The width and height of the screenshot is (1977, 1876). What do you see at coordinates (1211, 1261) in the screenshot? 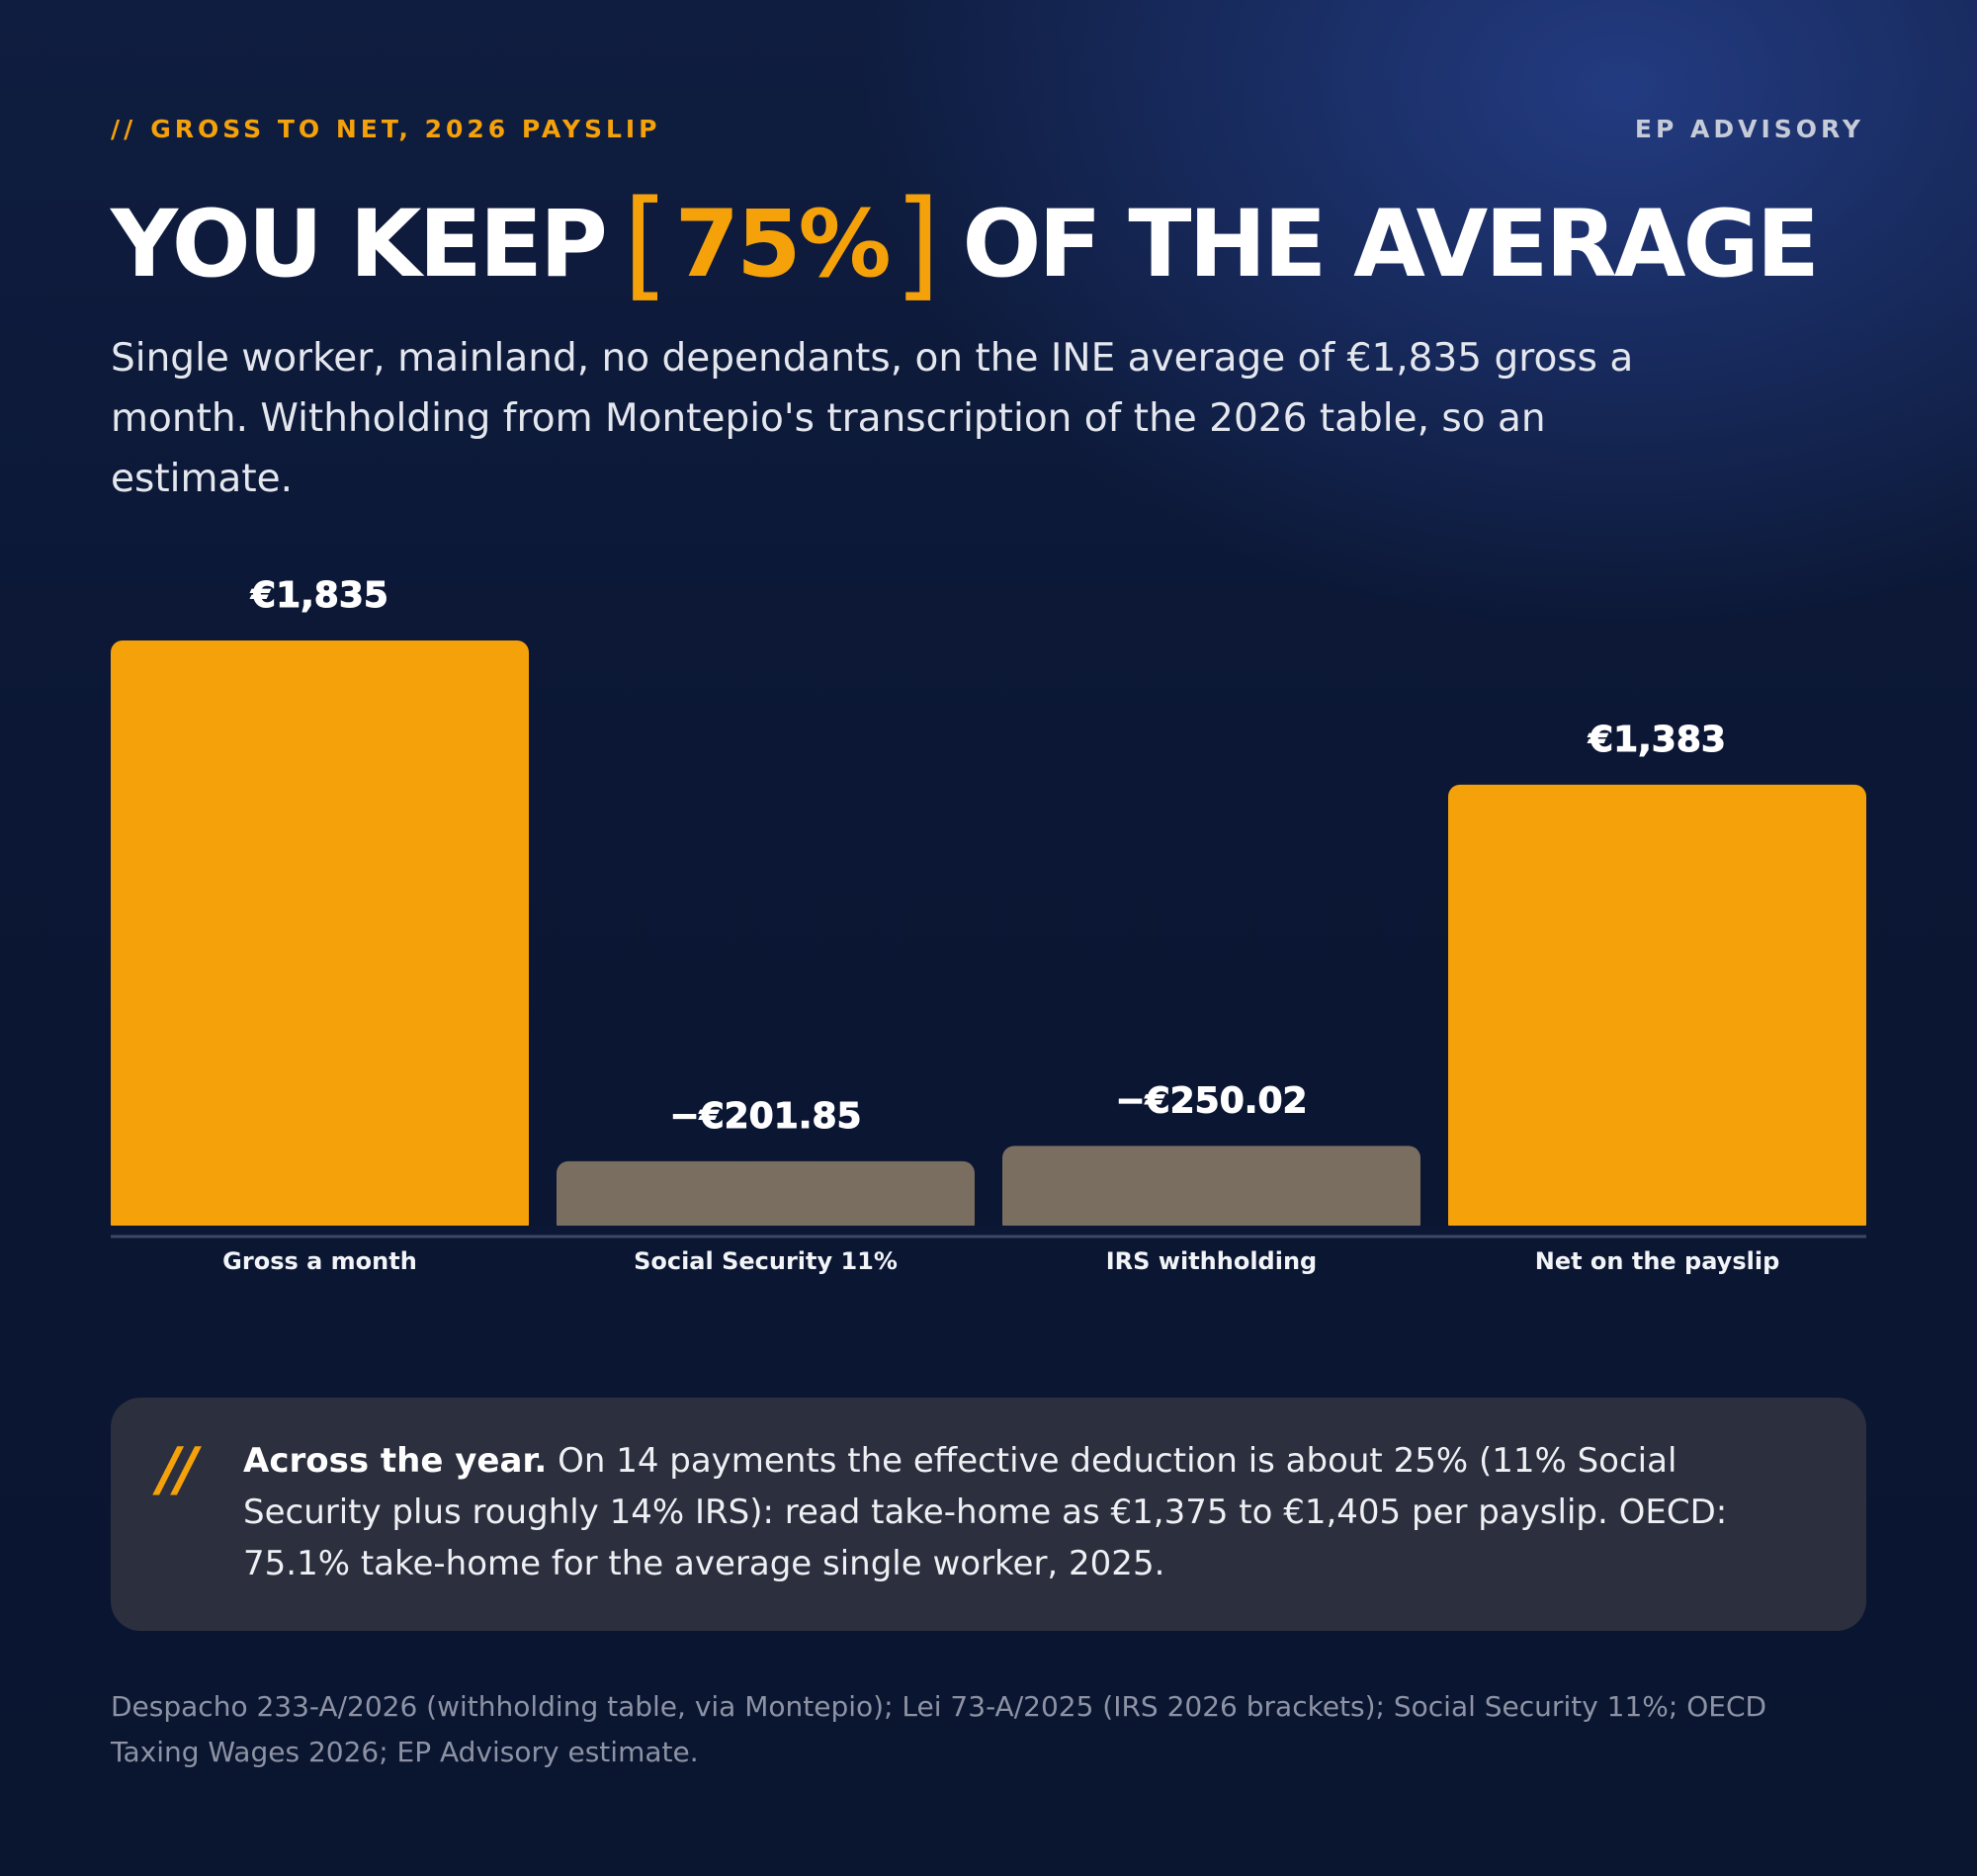
I see `category-label-3: IRS withholding` at bounding box center [1211, 1261].